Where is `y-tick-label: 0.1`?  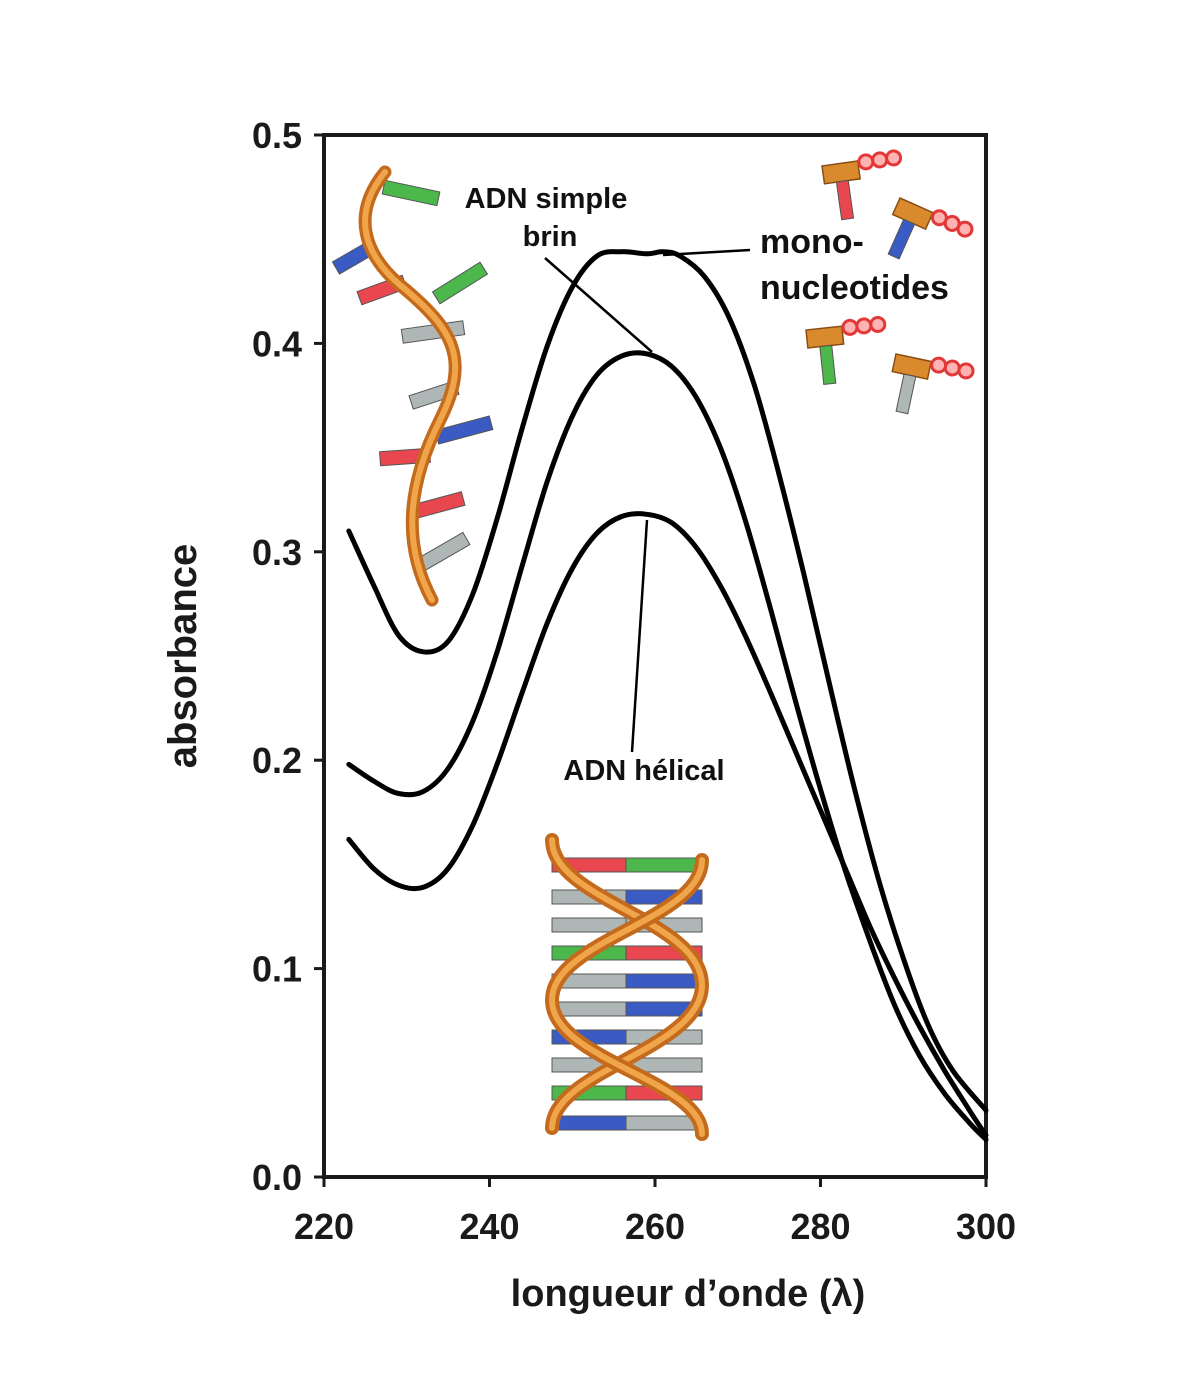 y-tick-label: 0.1 is located at coordinates (277, 969).